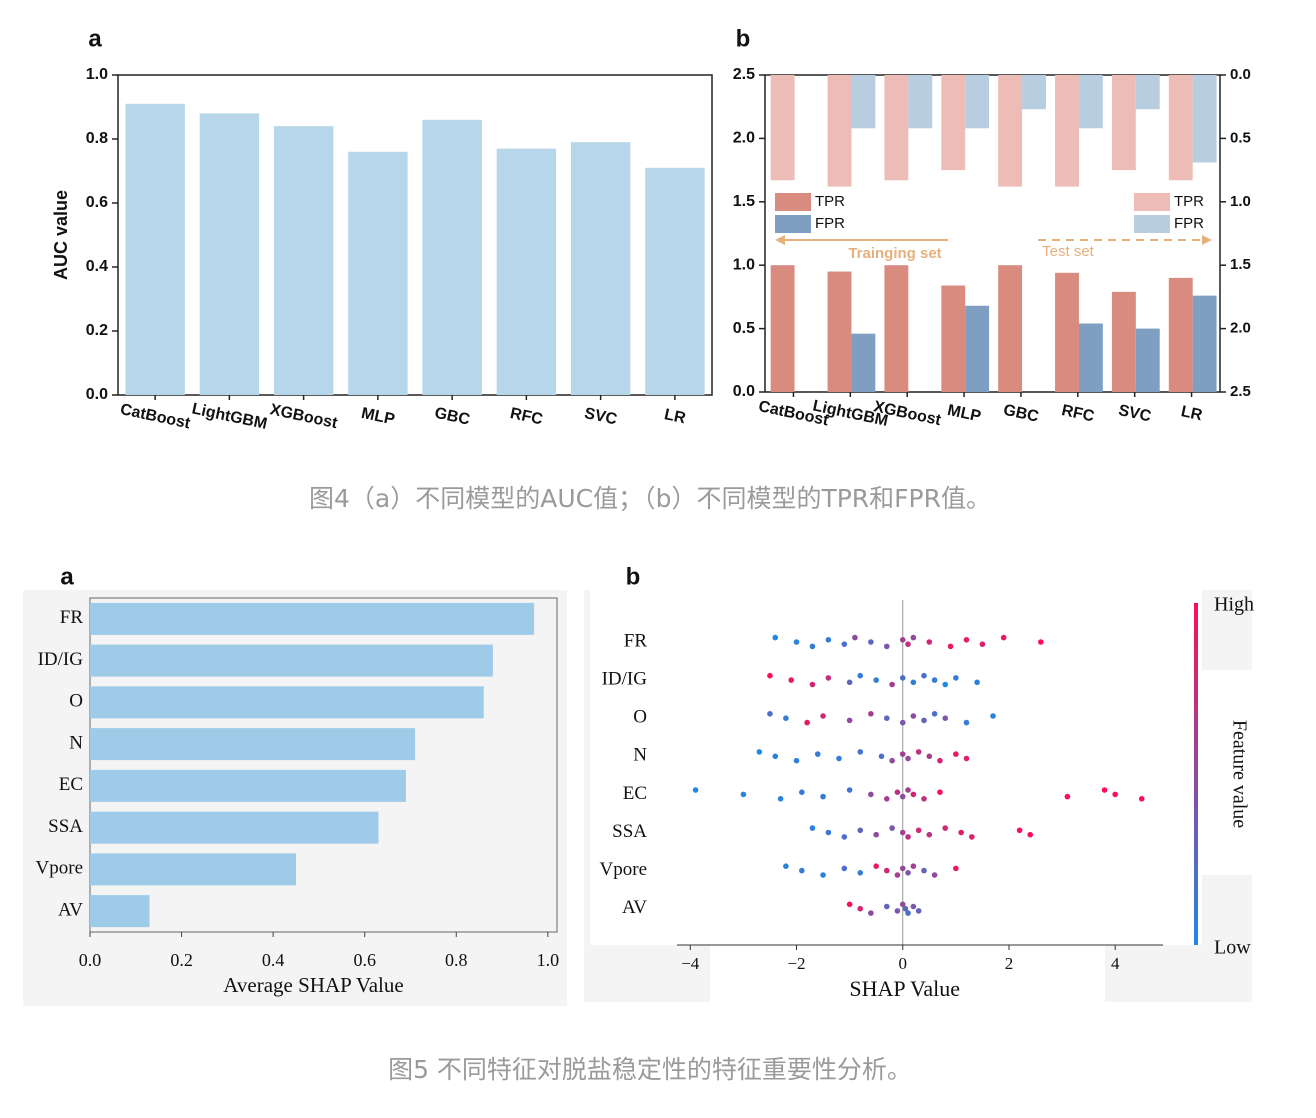  Describe the element at coordinates (97, 330) in the screenshot. I see `y-tick-label: 0.2` at that location.